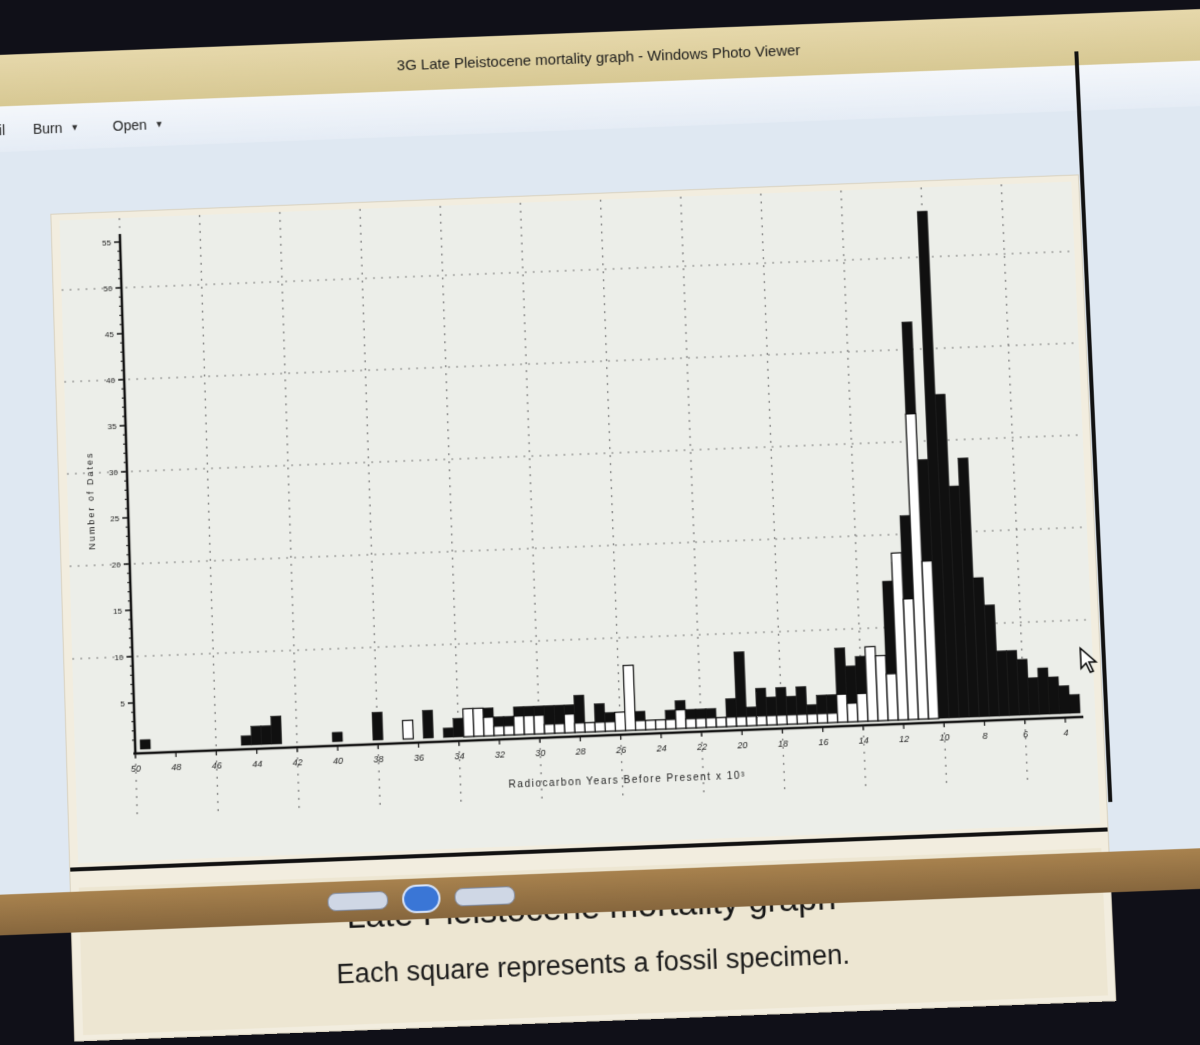 This screenshot has width=1200, height=1045. I want to click on y-tick-label: 50, so click(108, 288).